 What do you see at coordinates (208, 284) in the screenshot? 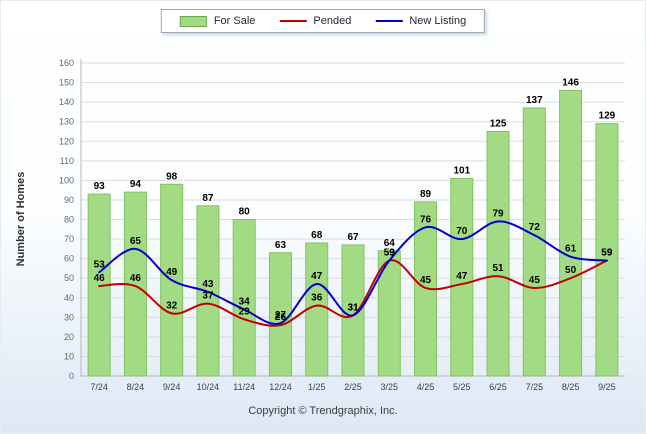
I see `line-point-label: 43` at bounding box center [208, 284].